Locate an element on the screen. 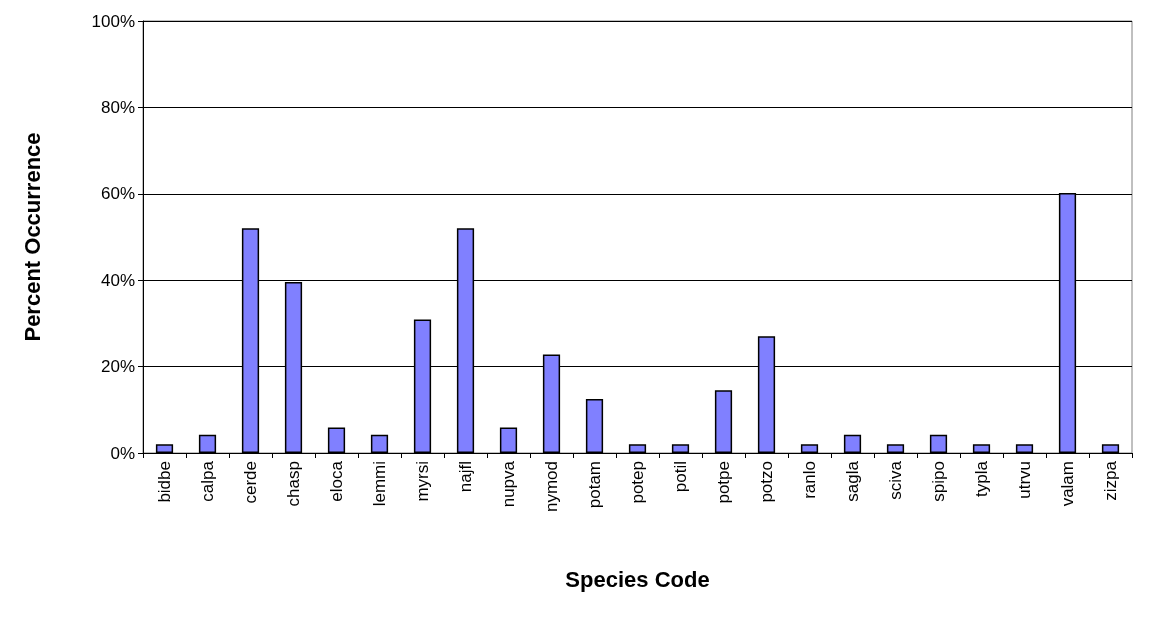  x-tick-label: nymod is located at coordinates (551, 487).